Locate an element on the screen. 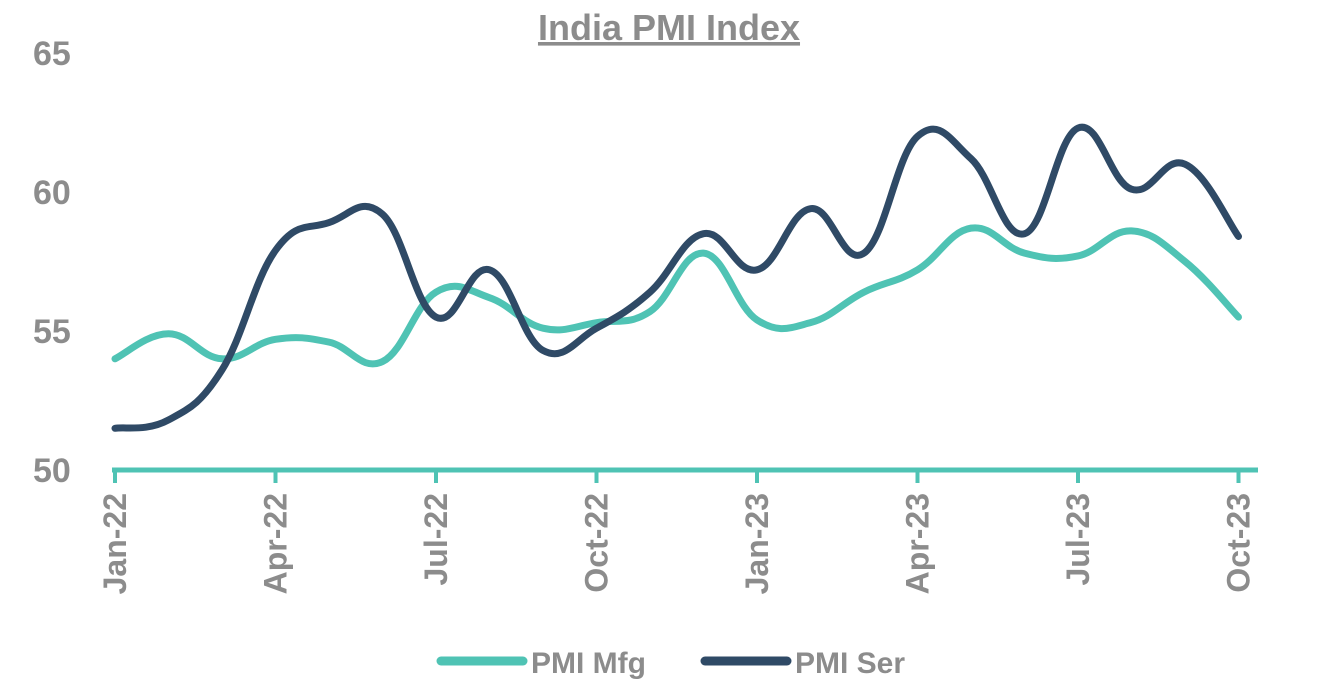  x-tick-label: Oct-22 is located at coordinates (597, 543).